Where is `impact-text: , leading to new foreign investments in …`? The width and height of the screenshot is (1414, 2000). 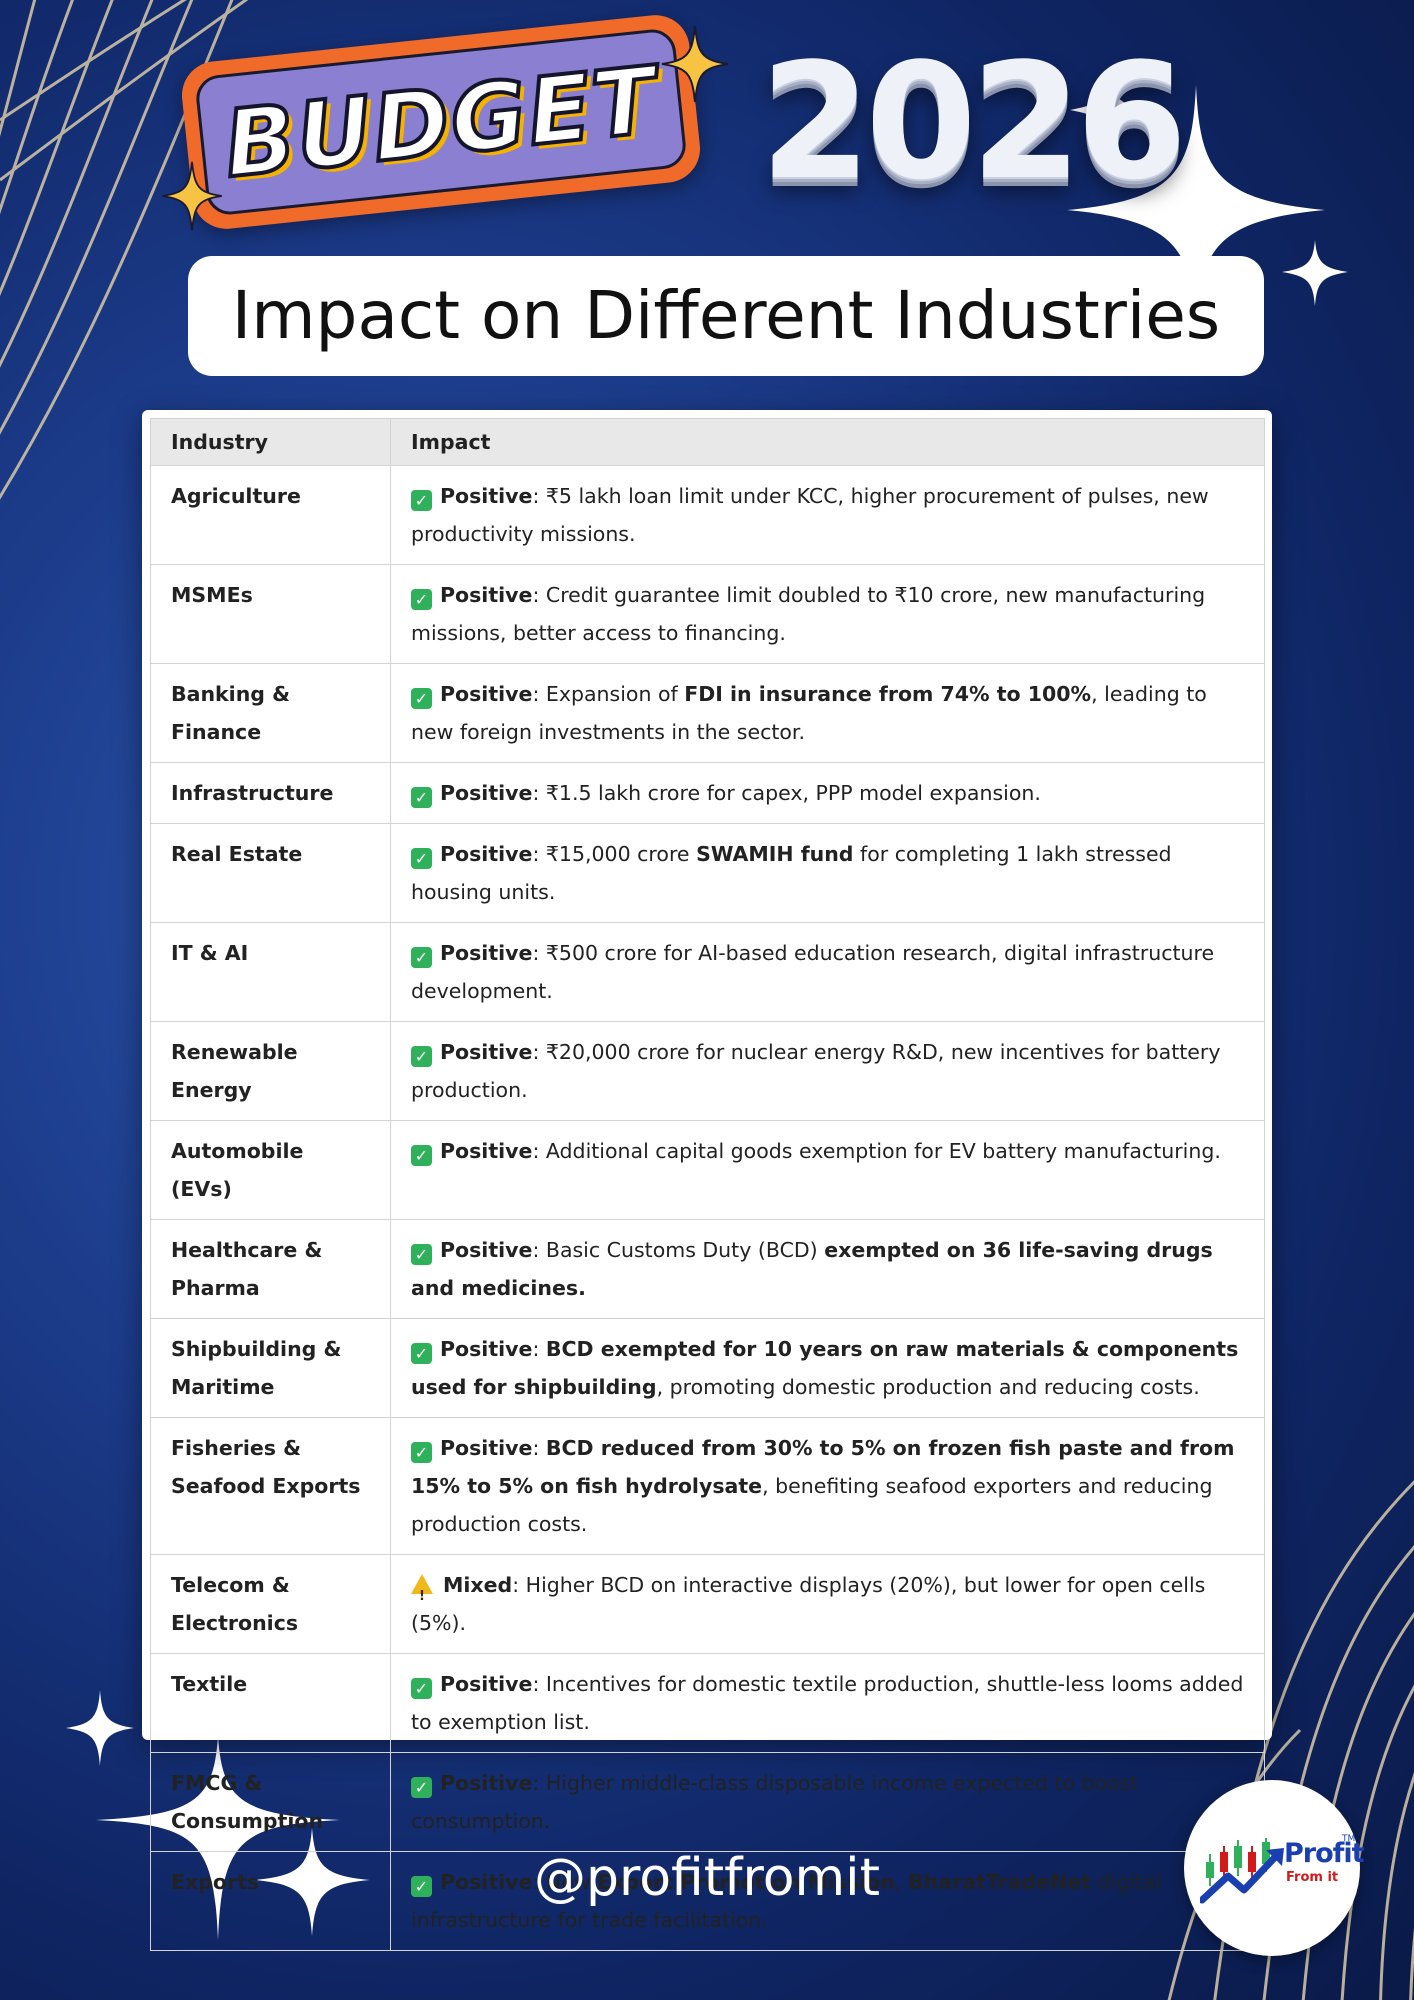
impact-text: , leading to new foreign investments in … is located at coordinates (809, 713).